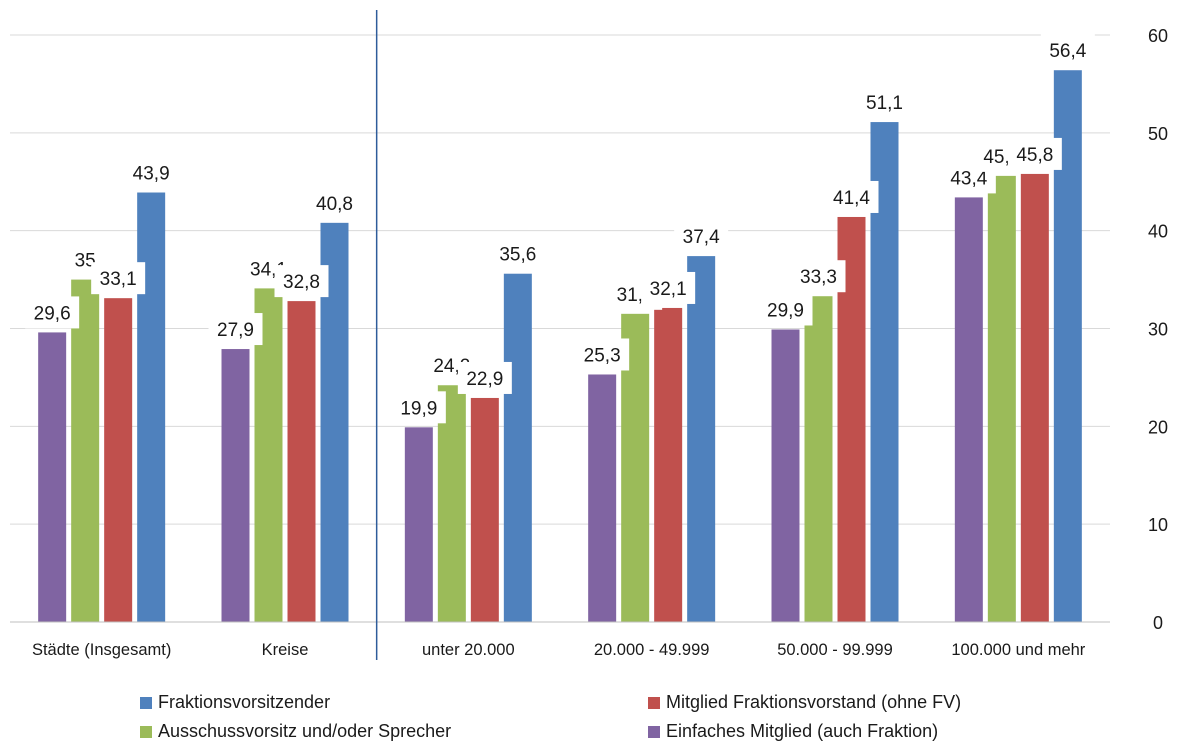  What do you see at coordinates (652, 650) in the screenshot?
I see `x-tick-label: 20.000 - 49.999` at bounding box center [652, 650].